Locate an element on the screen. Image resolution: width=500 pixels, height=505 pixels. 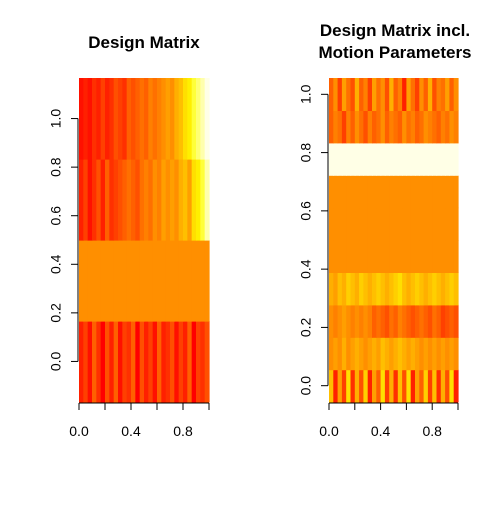
y-tick-label: 1.0 is located at coordinates (306, 94).